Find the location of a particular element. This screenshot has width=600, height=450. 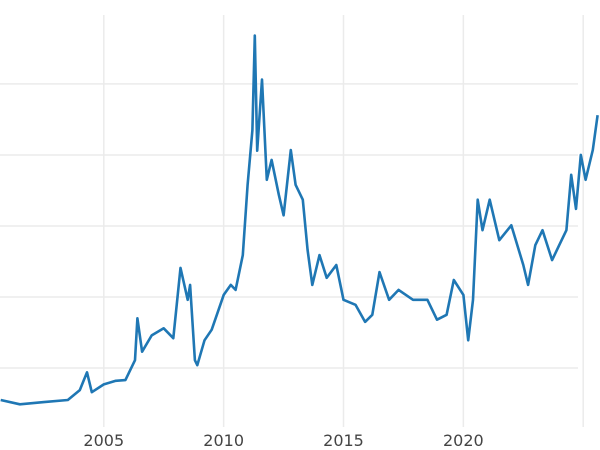

x-tick-label: 2015 is located at coordinates (343, 440).